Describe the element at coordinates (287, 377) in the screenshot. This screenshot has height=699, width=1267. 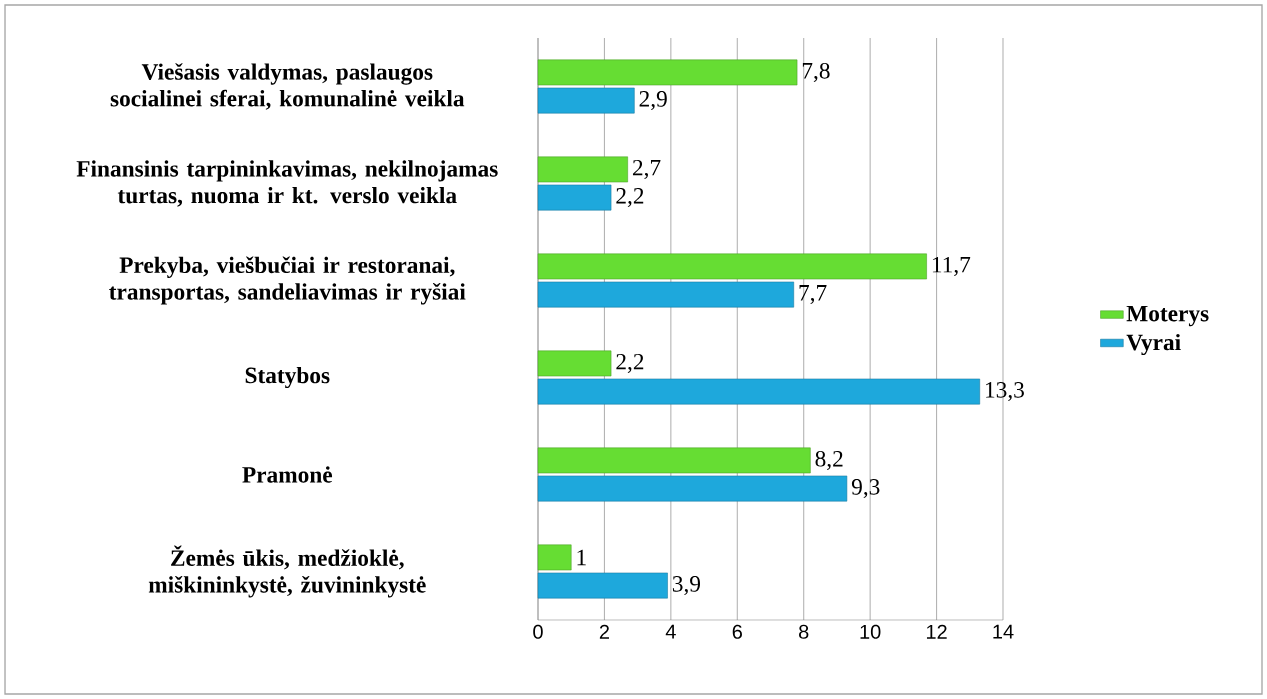
I see `y-tick-label: Statybos` at that location.